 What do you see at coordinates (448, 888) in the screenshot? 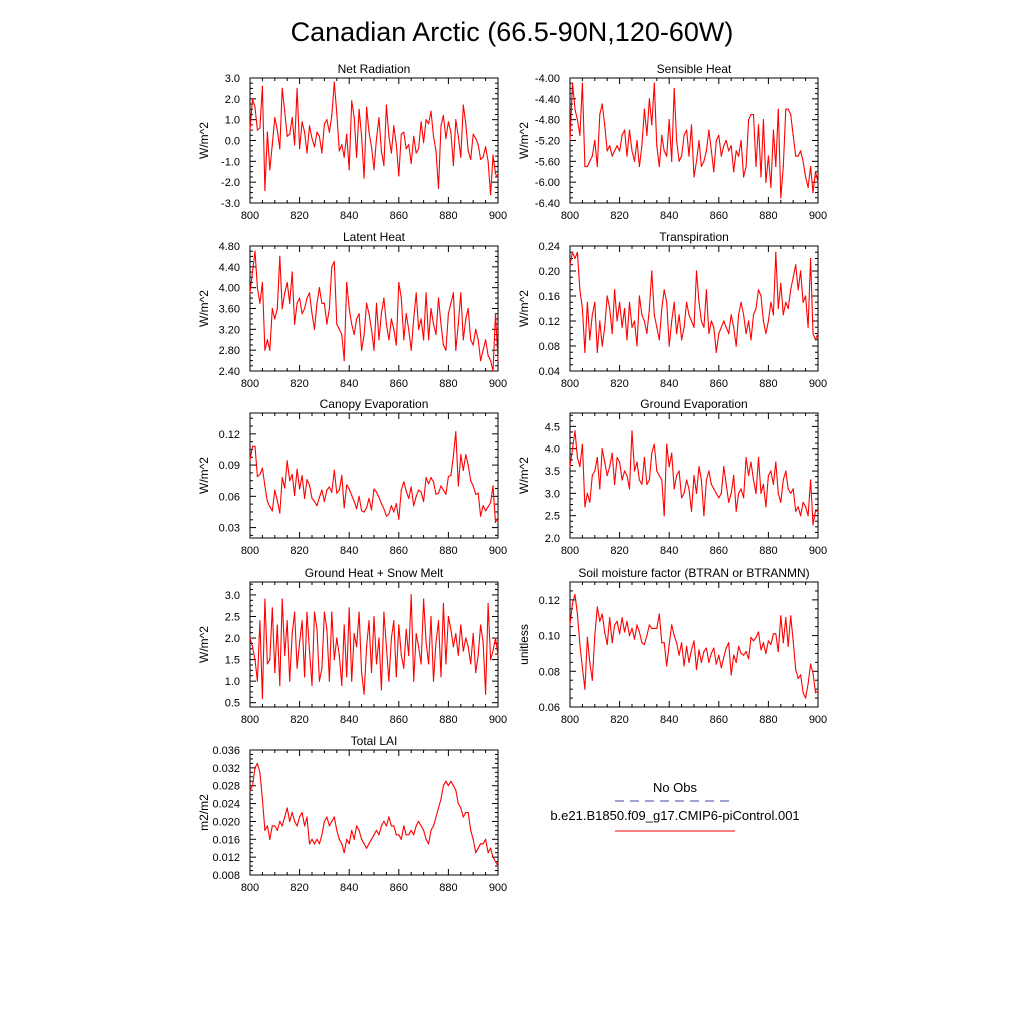
I see `x-tick-label: 880` at bounding box center [448, 888].